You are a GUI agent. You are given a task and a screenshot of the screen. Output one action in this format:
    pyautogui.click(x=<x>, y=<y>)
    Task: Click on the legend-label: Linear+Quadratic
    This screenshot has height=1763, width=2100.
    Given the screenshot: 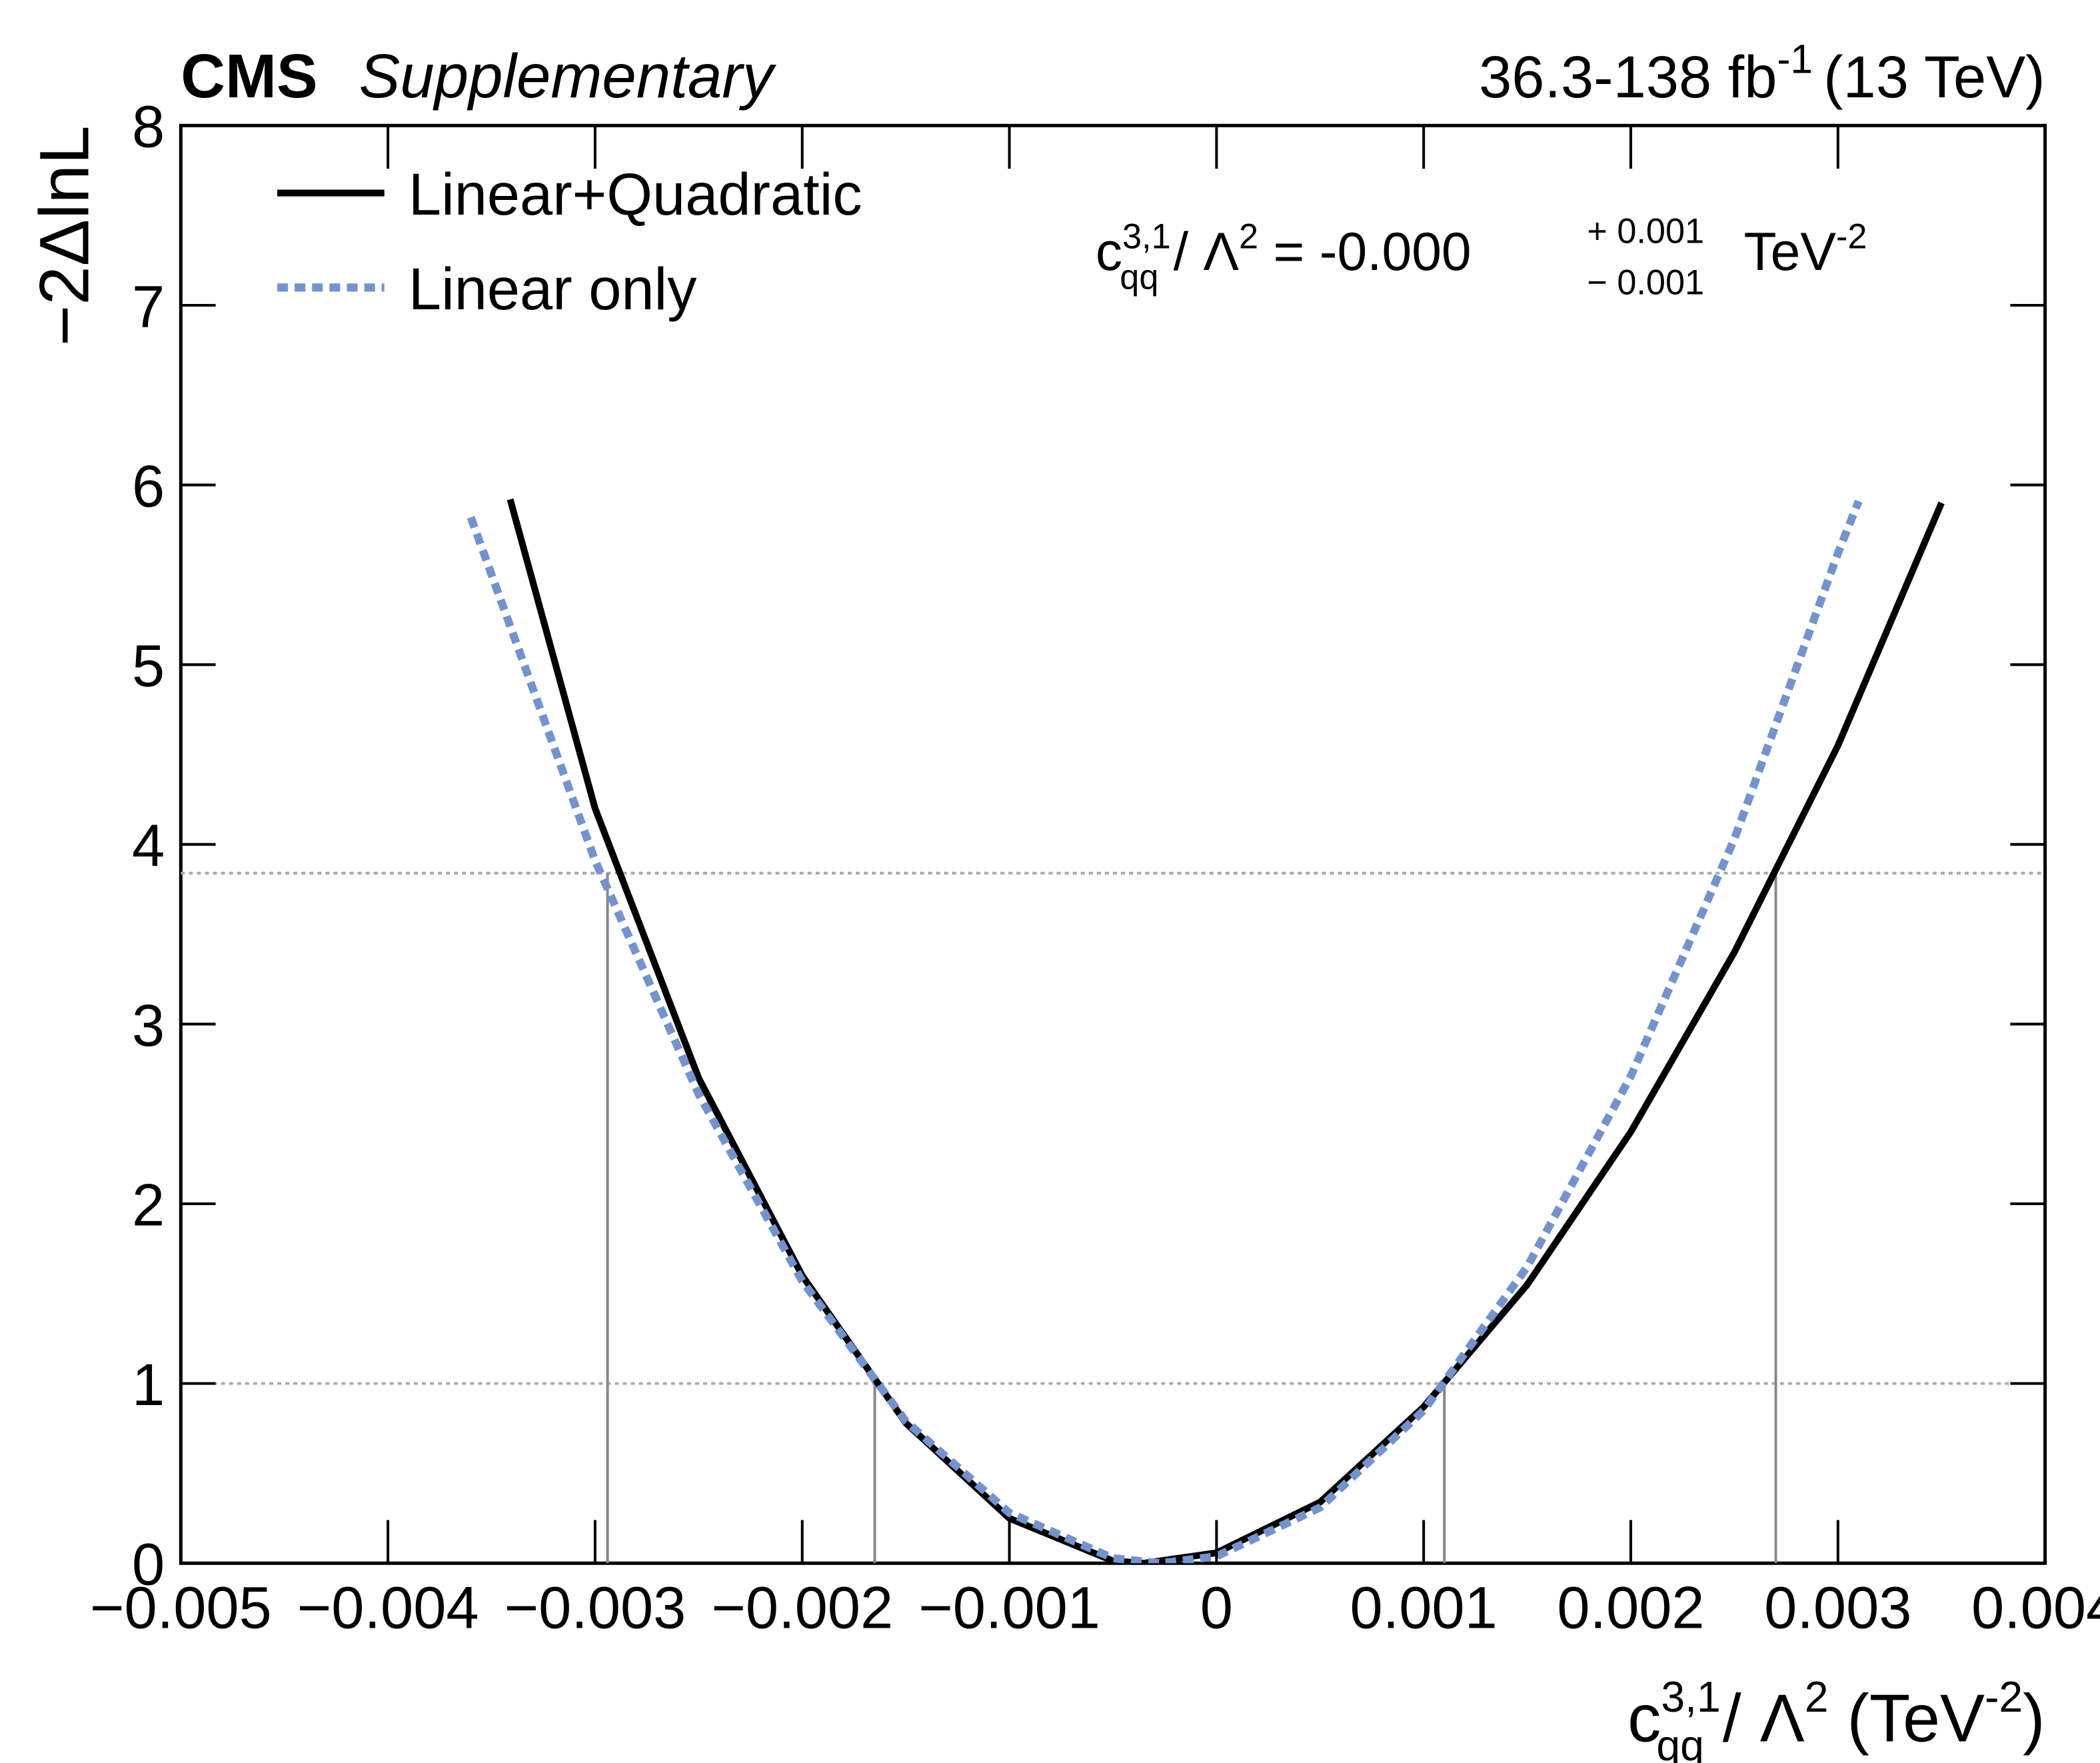 What is the action you would take?
    pyautogui.click(x=635, y=194)
    